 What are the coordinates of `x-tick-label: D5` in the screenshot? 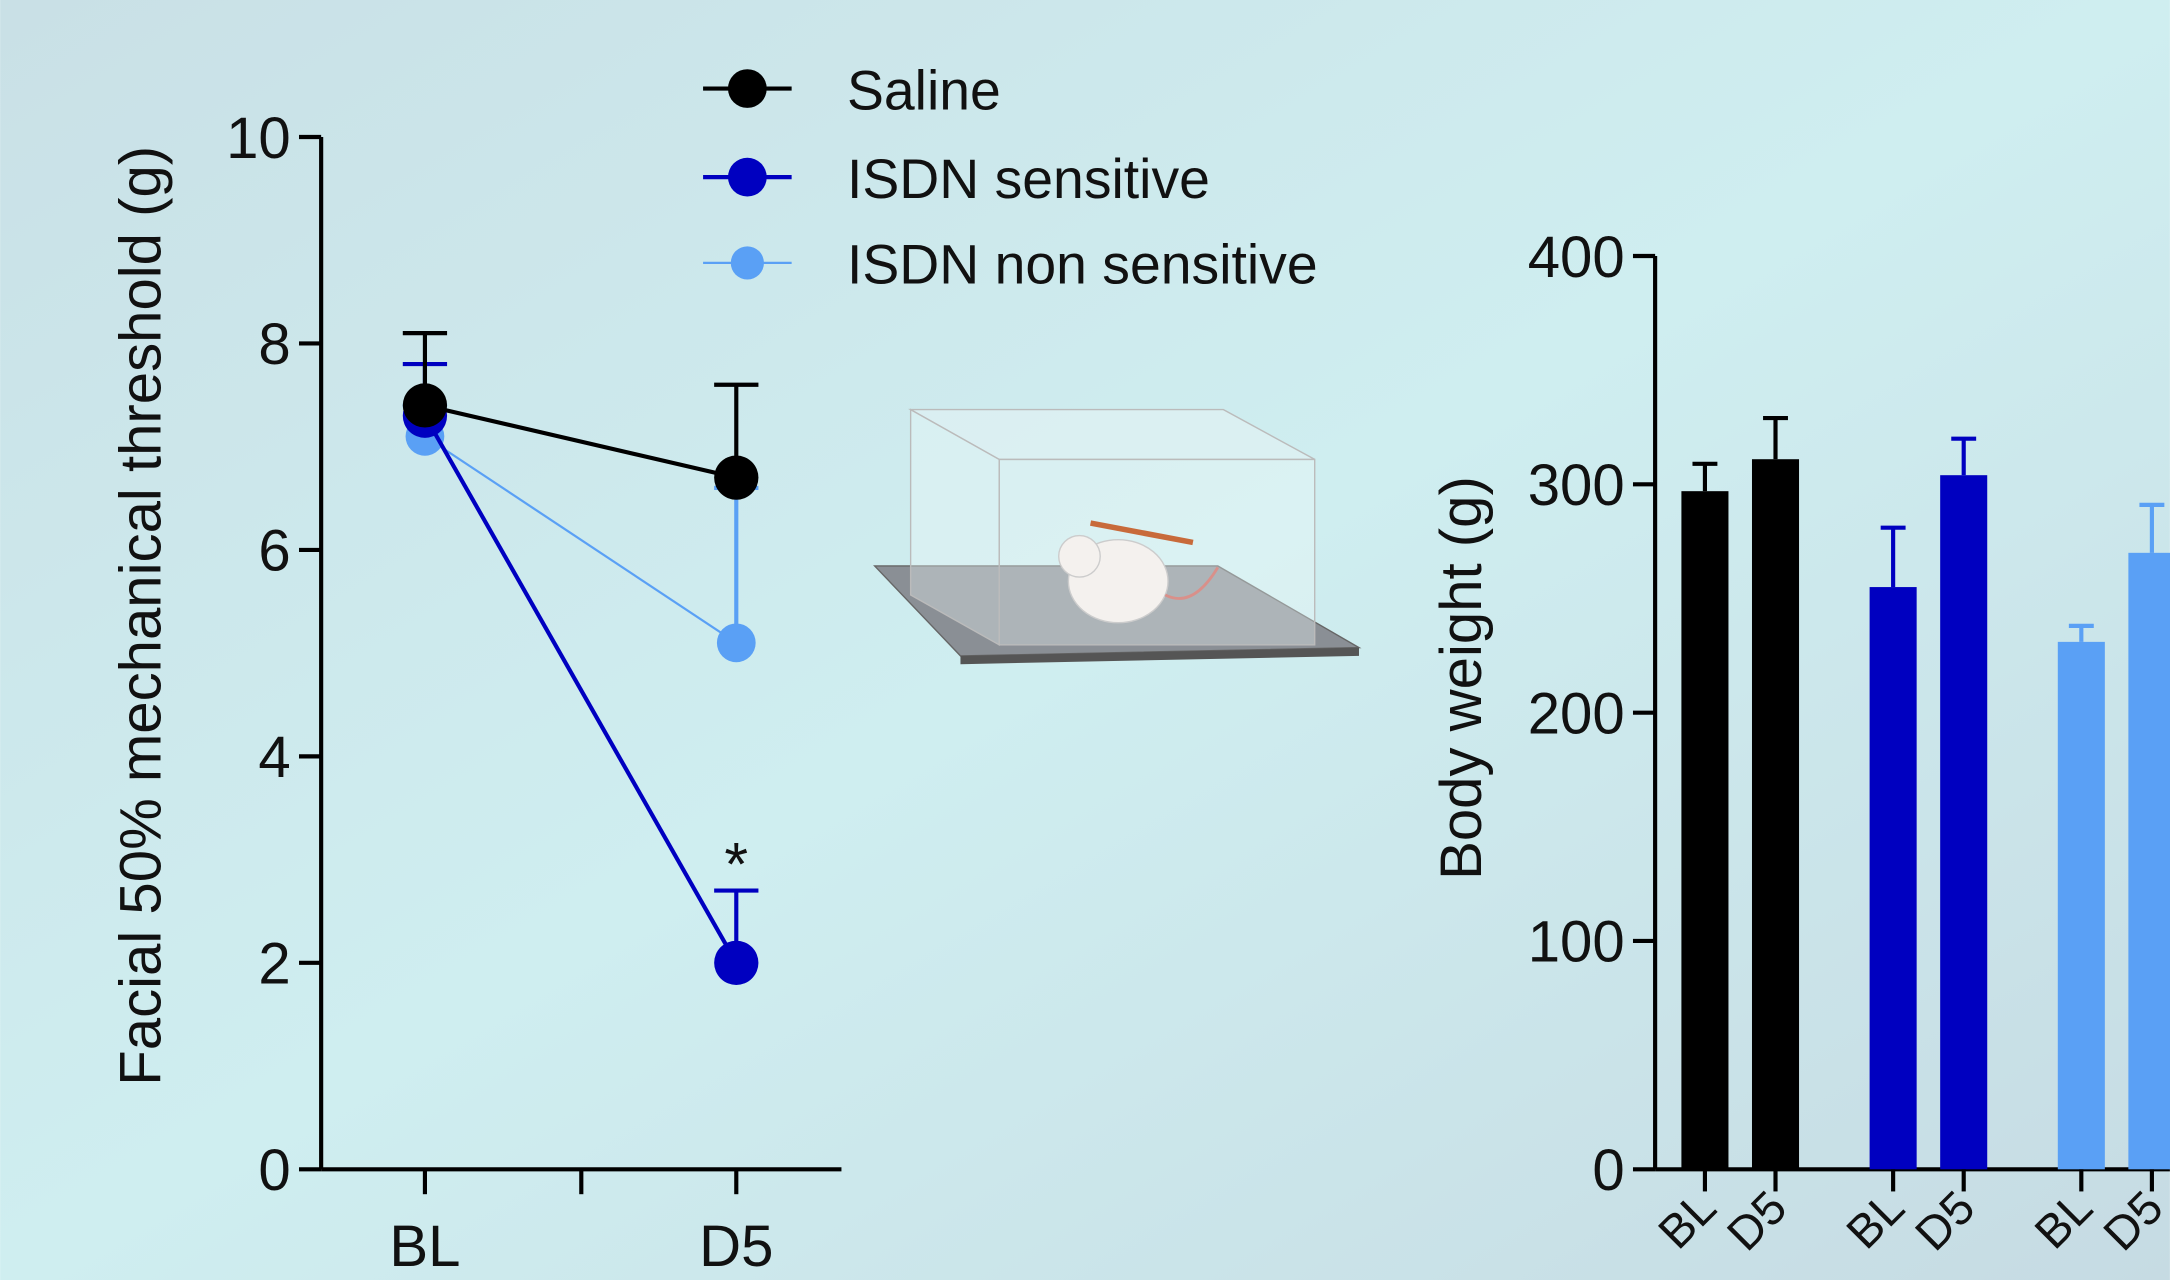 It's located at (736, 1246).